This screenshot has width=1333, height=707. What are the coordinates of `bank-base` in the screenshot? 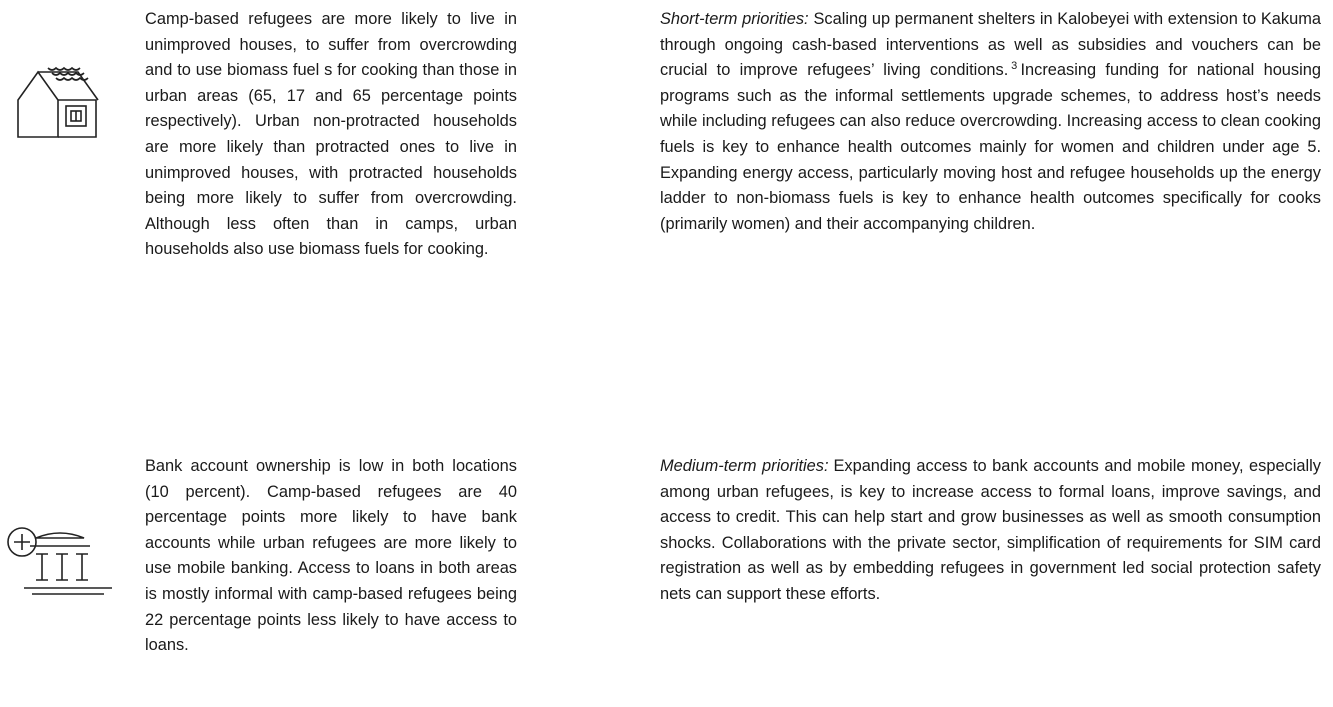 It's located at (68, 591).